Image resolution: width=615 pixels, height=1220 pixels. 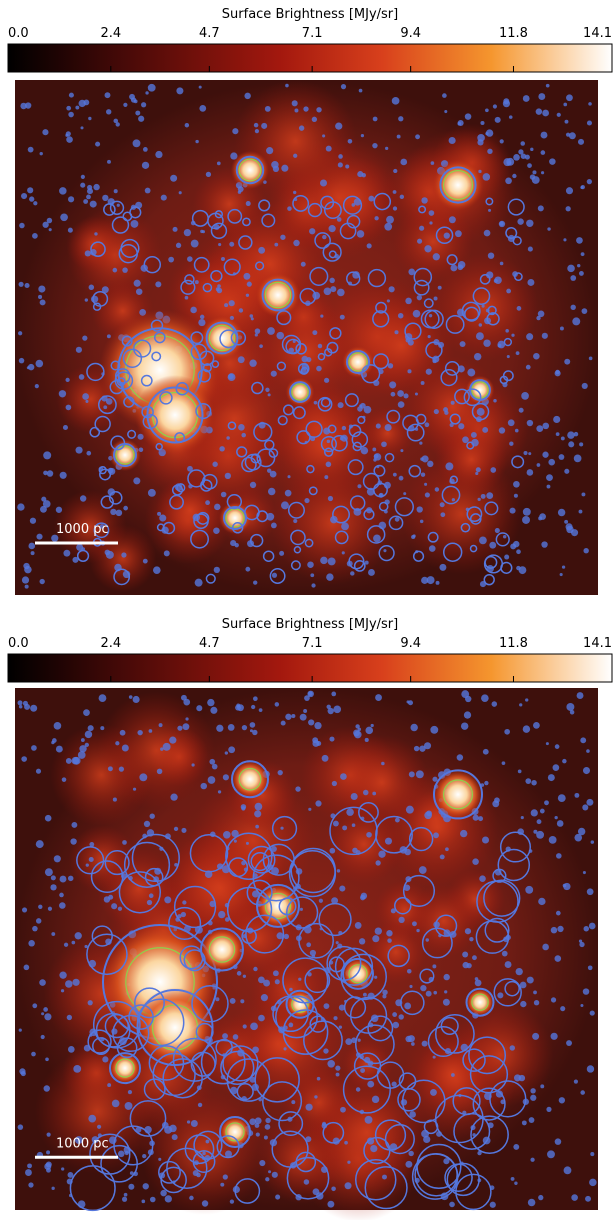 I want to click on bright-region, so click(x=222, y=949).